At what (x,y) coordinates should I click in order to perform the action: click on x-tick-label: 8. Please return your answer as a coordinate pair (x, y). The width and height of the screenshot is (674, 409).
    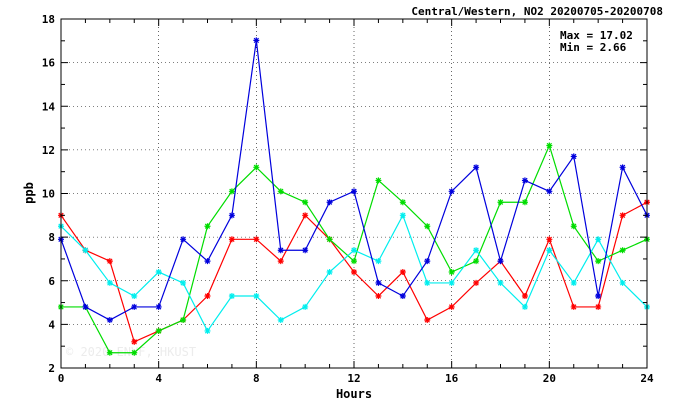
    Looking at the image, I should click on (256, 378).